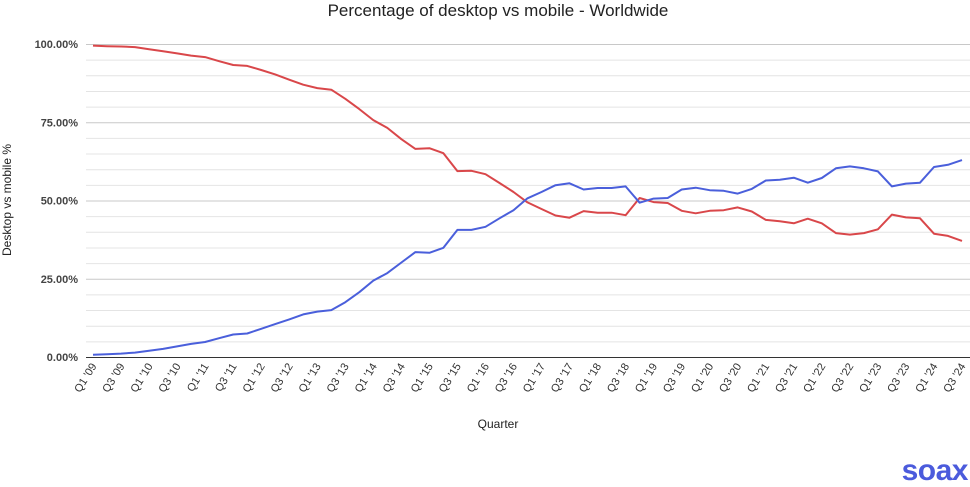  Describe the element at coordinates (7, 200) in the screenshot. I see `y-axis-label: Desktop vs mobile %` at that location.